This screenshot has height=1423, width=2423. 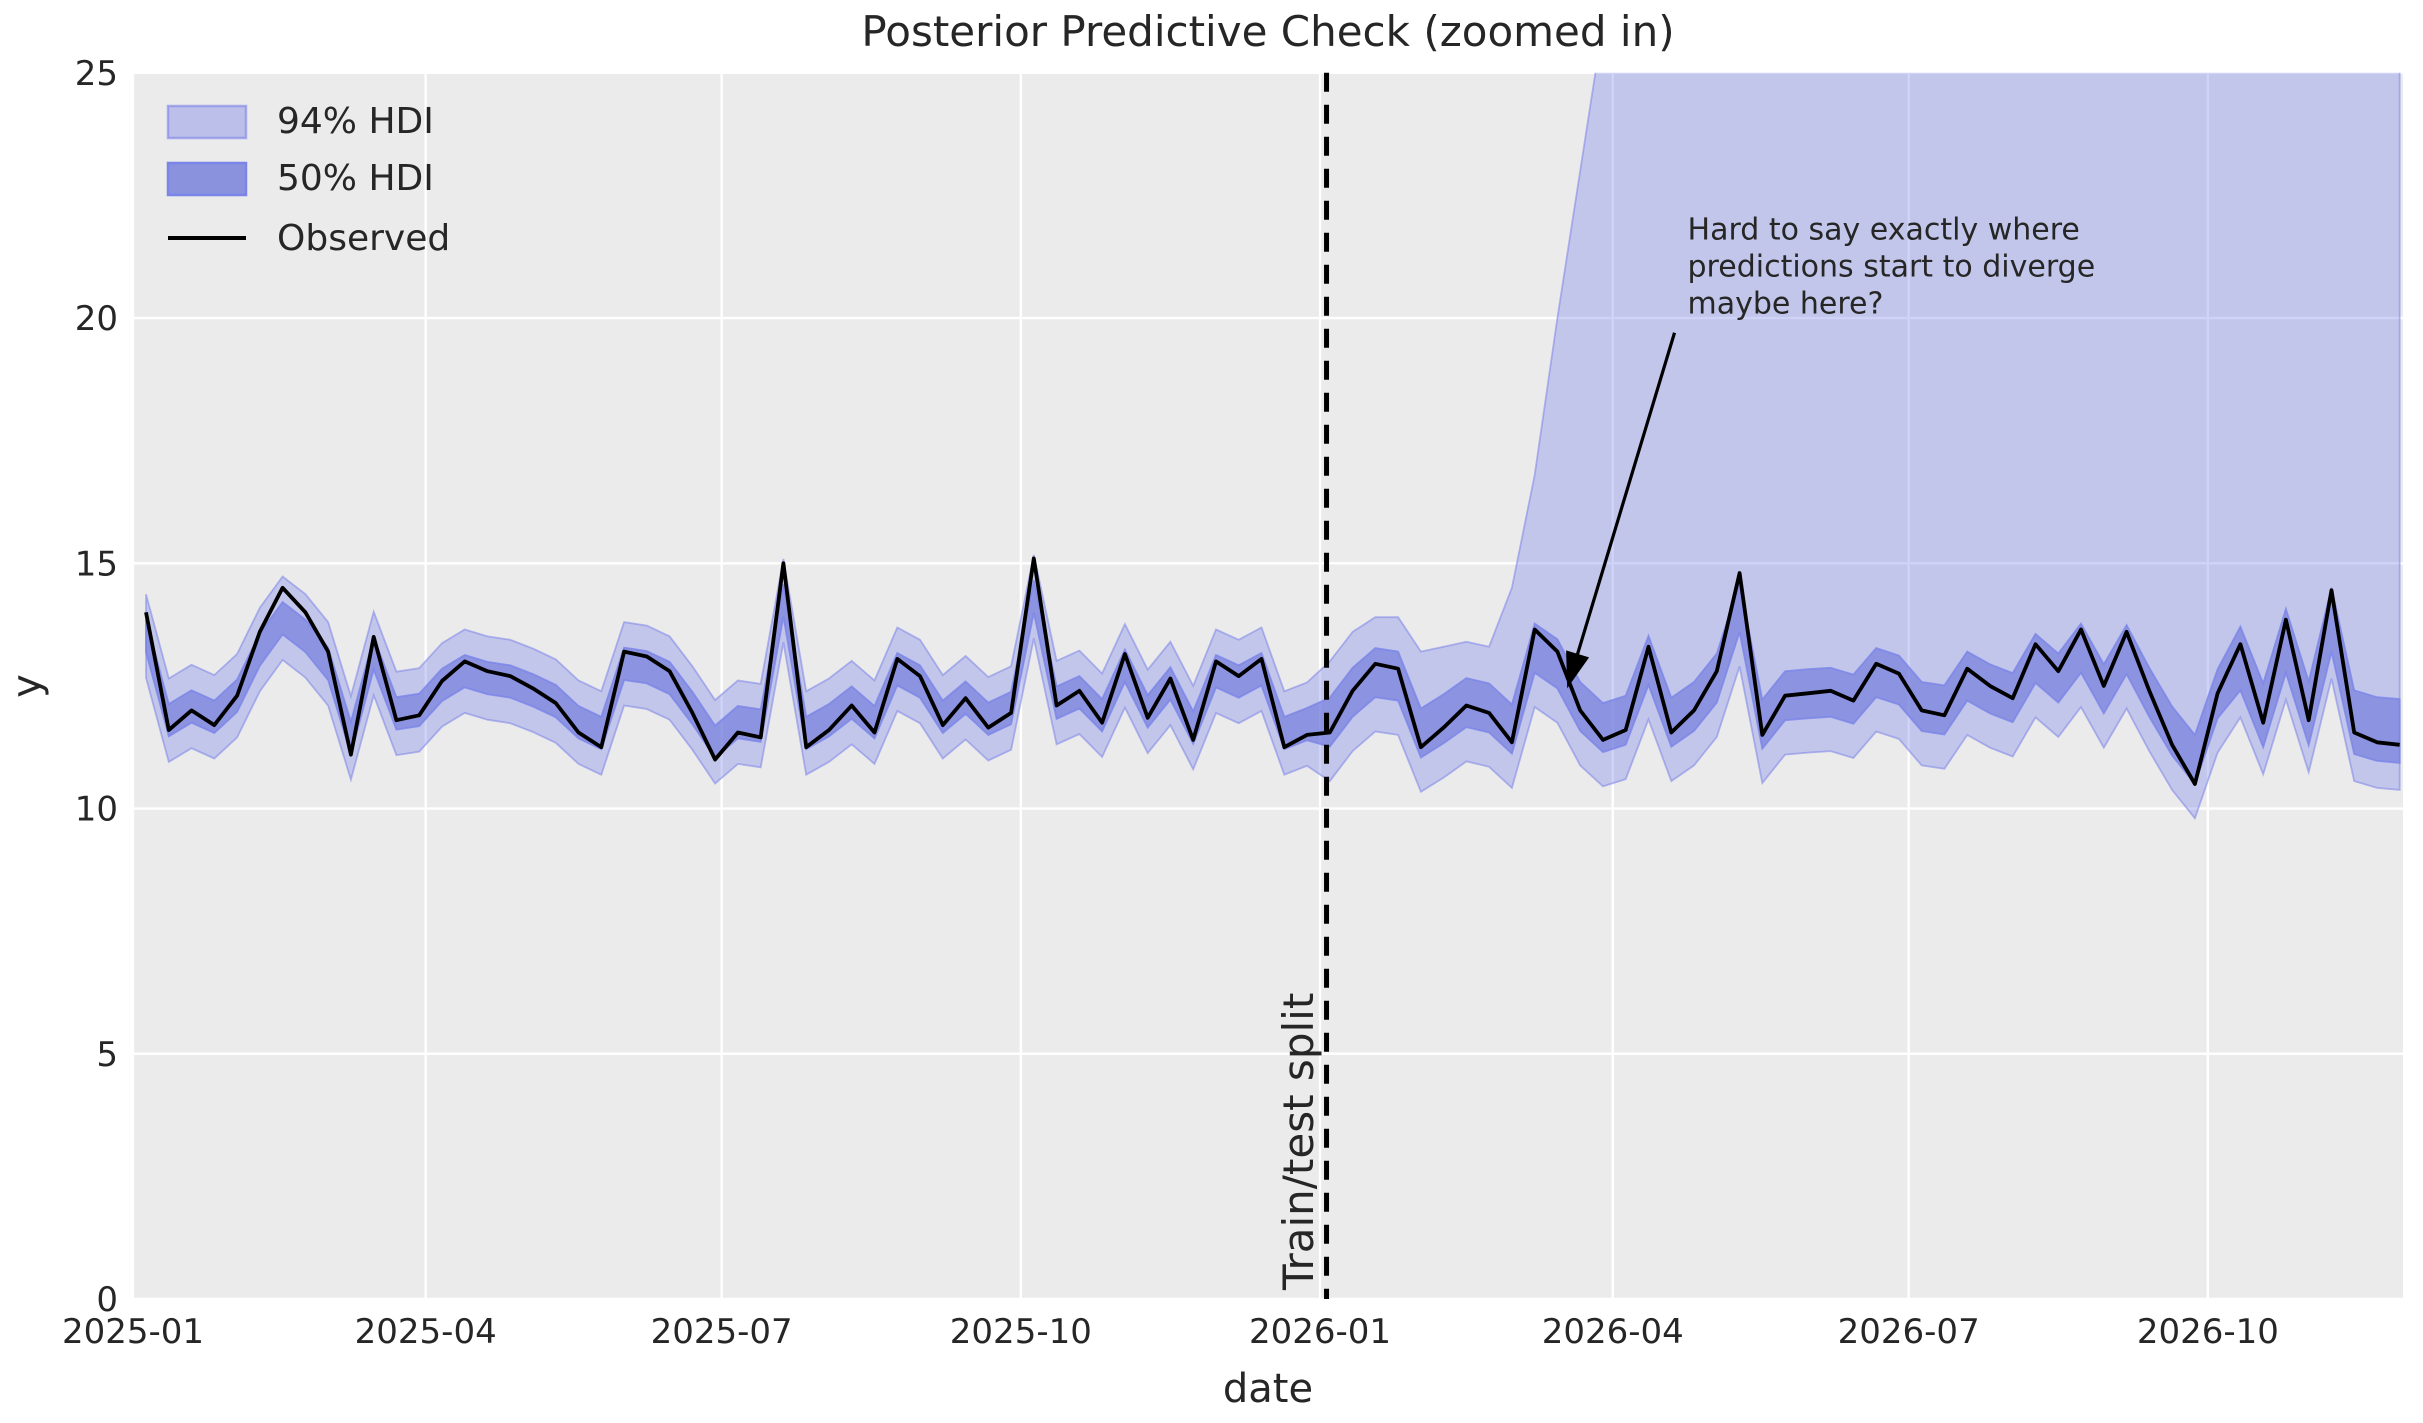 I want to click on x-tick-label: 2025-04, so click(x=426, y=1332).